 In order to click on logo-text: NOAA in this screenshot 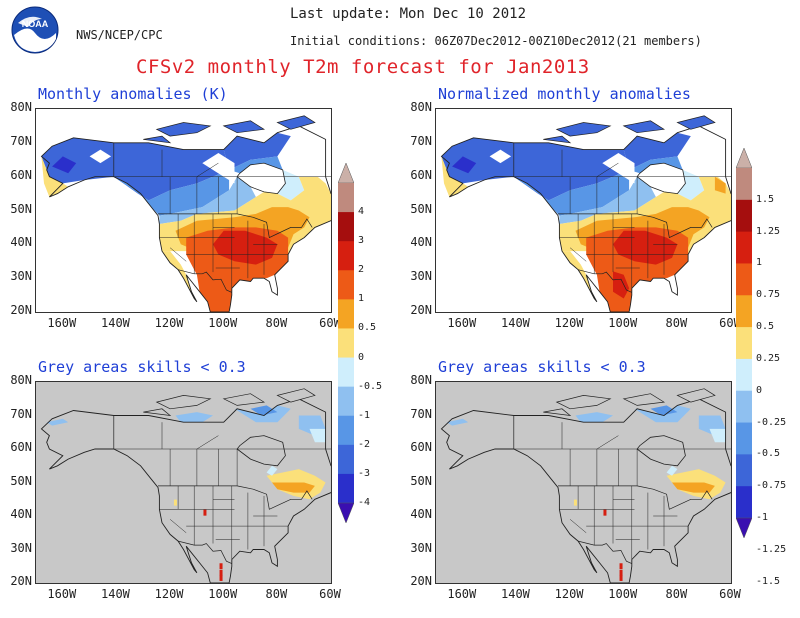, I will do `click(35, 24)`.